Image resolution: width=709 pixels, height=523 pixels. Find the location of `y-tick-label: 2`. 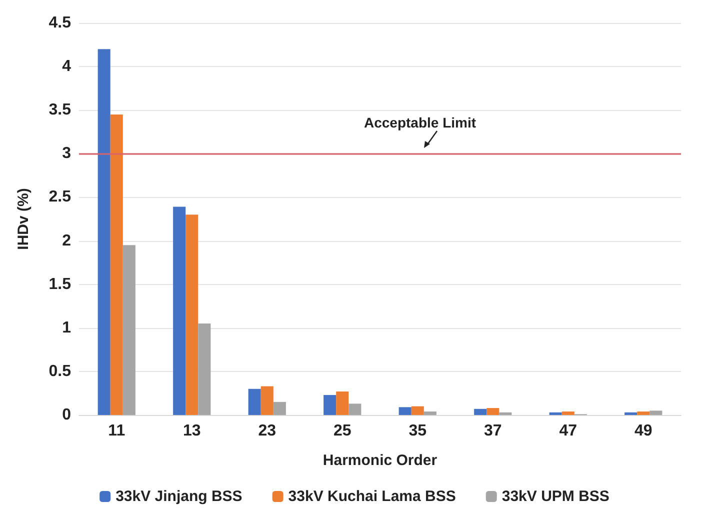

y-tick-label: 2 is located at coordinates (67, 241).